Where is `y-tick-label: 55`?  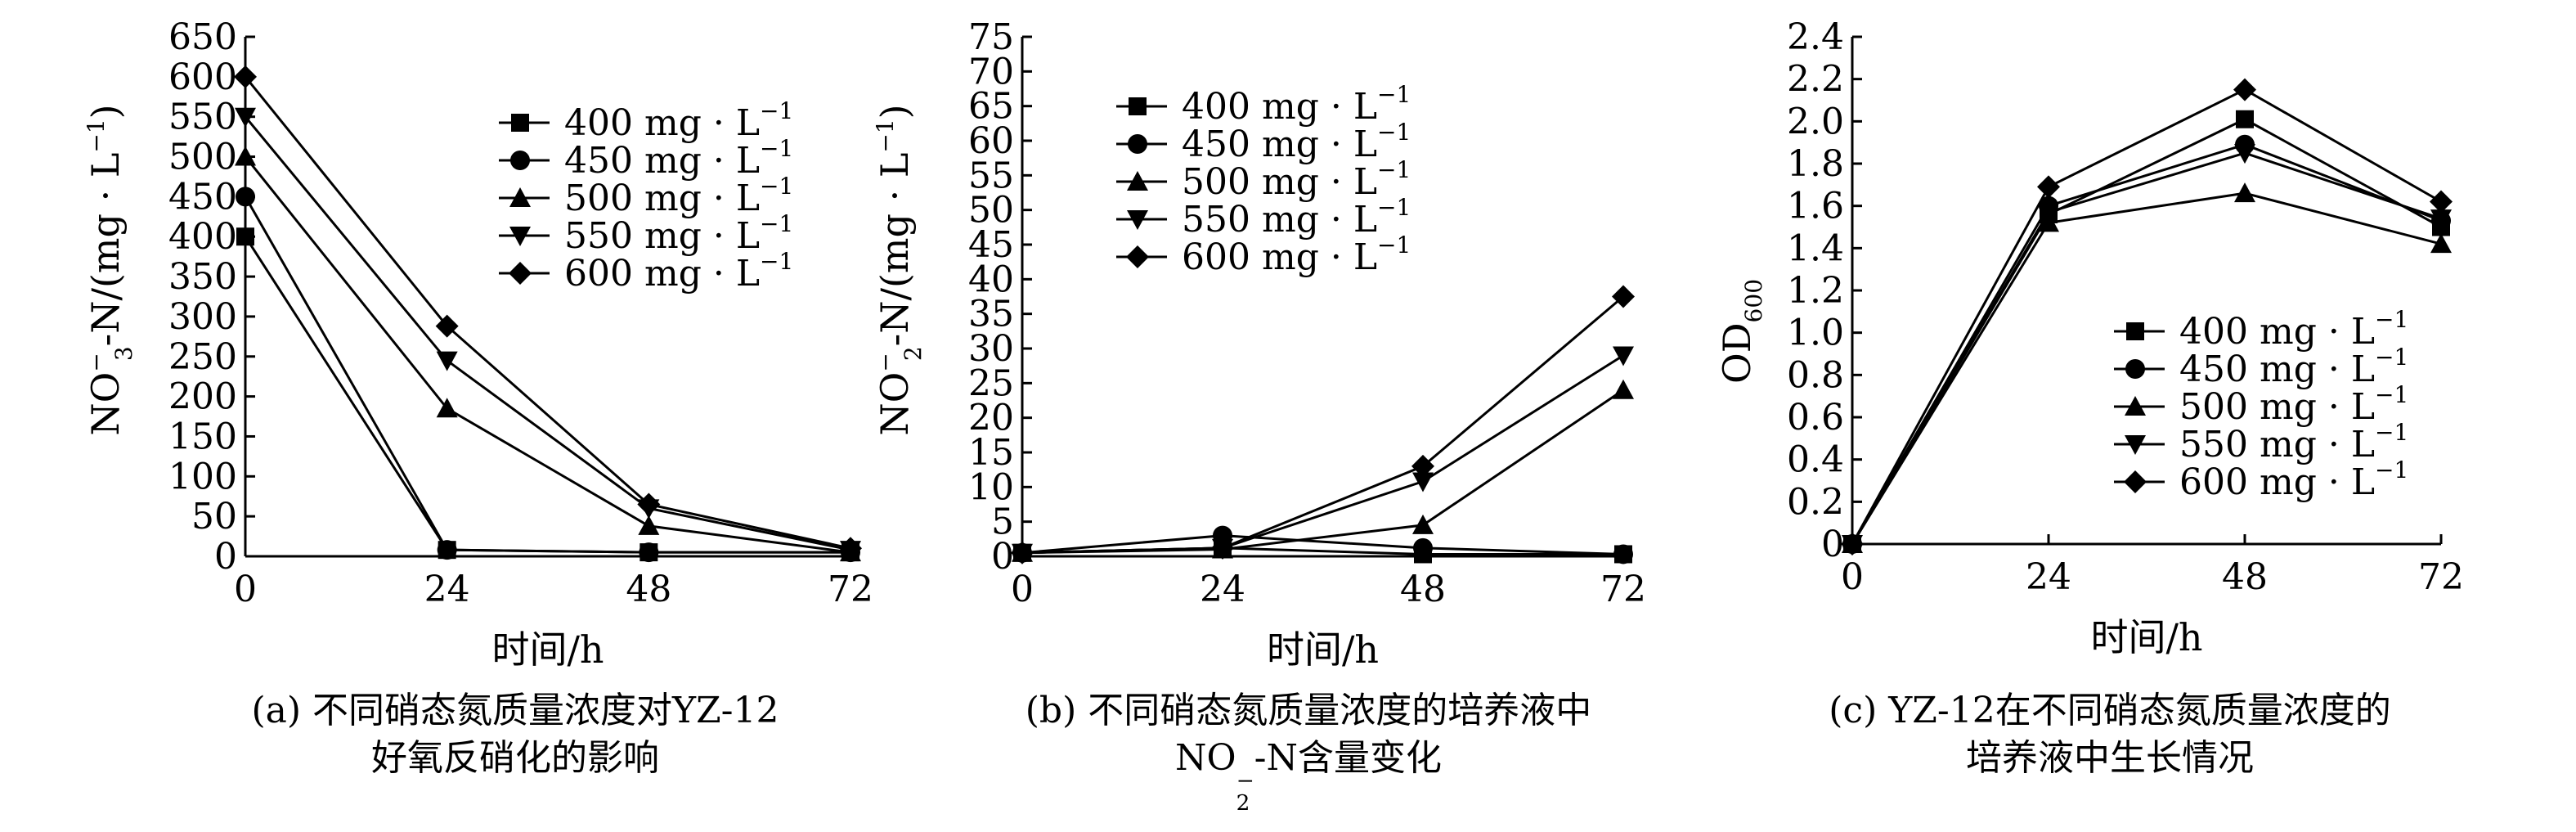 y-tick-label: 55 is located at coordinates (991, 175).